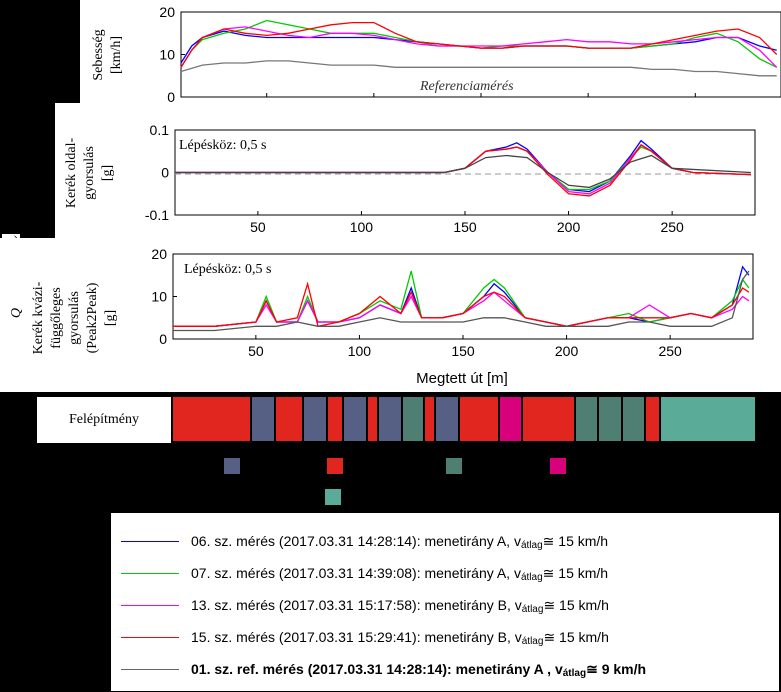  I want to click on lateral-xtick-label: 200, so click(569, 227).